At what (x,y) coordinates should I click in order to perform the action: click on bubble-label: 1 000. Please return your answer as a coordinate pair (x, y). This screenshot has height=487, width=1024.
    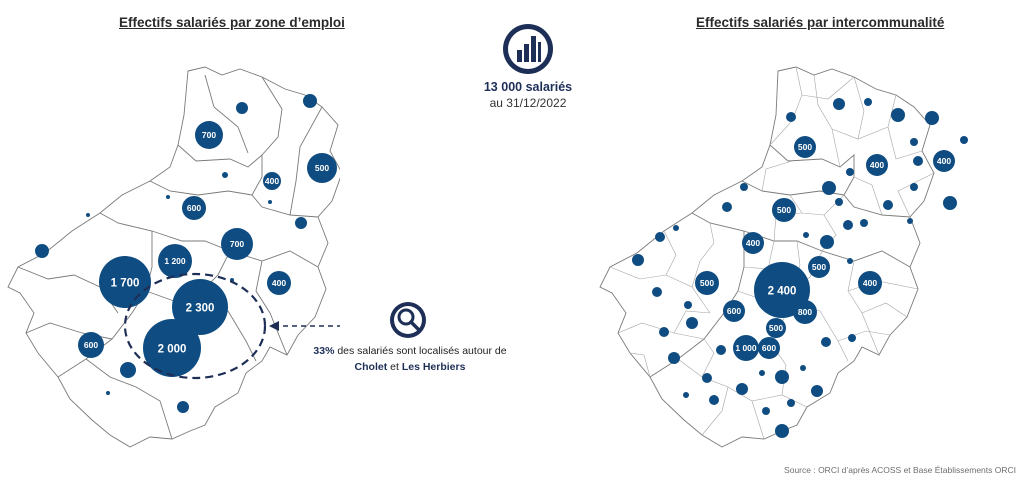
    Looking at the image, I should click on (746, 348).